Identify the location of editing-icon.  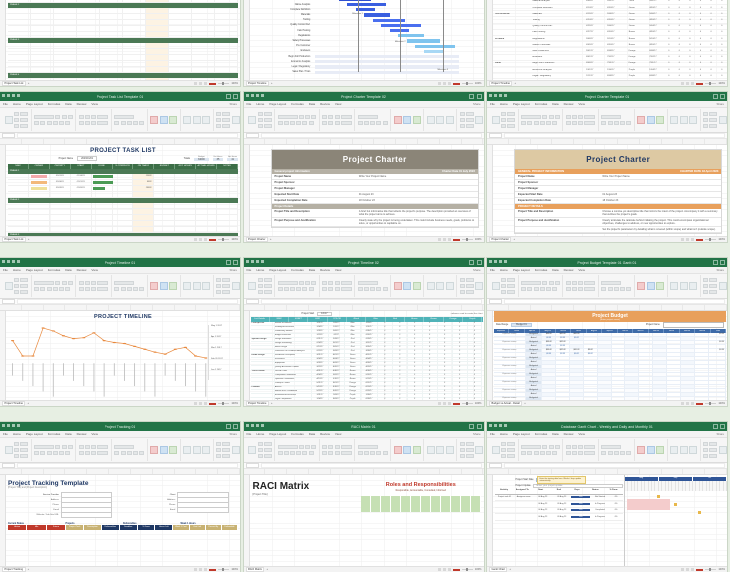
(705, 292).